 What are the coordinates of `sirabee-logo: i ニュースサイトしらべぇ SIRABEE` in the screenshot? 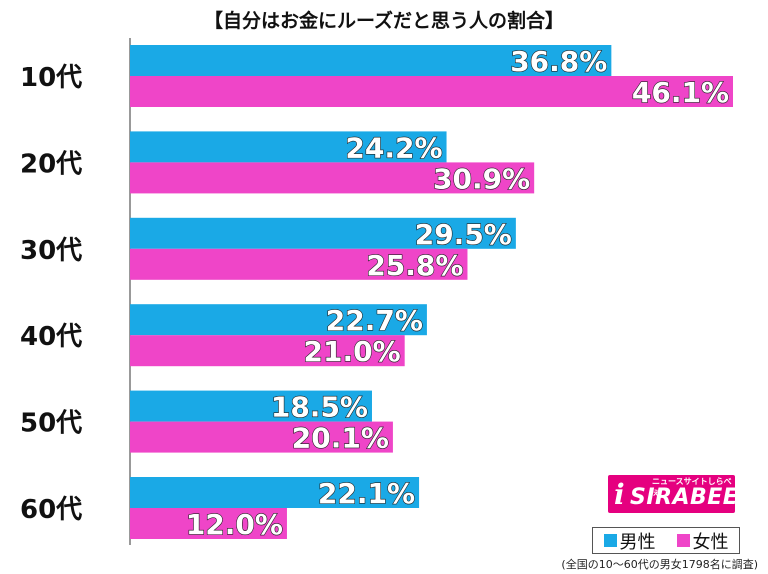 It's located at (671, 494).